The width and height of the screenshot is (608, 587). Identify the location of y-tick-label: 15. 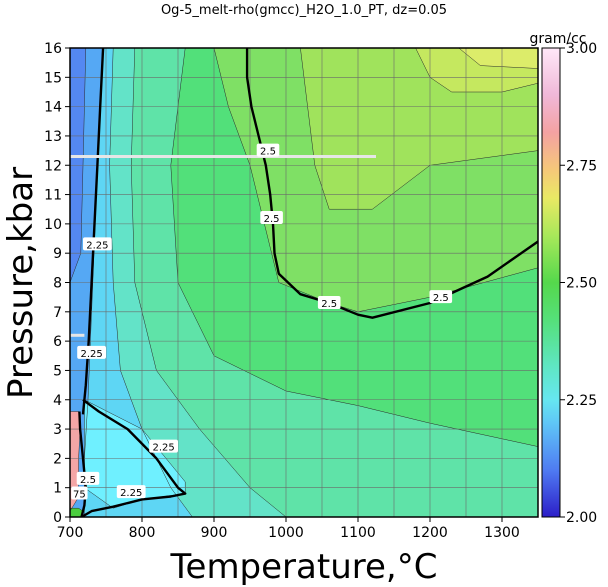
(53, 78).